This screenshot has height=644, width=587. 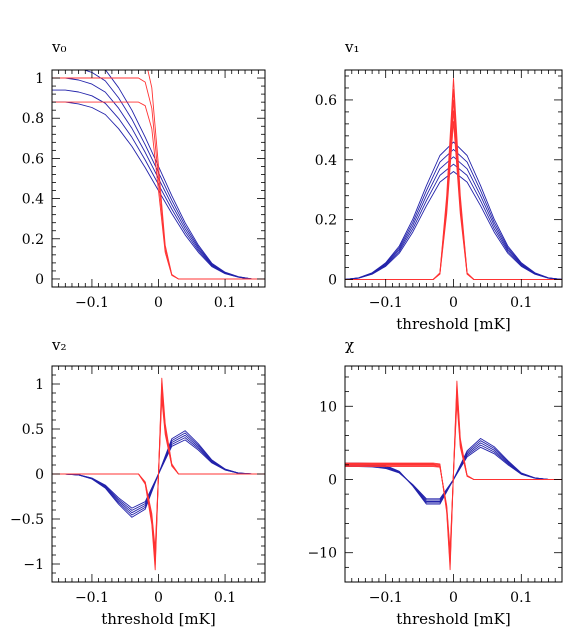 What do you see at coordinates (349, 345) in the screenshot?
I see `panel-title: χ` at bounding box center [349, 345].